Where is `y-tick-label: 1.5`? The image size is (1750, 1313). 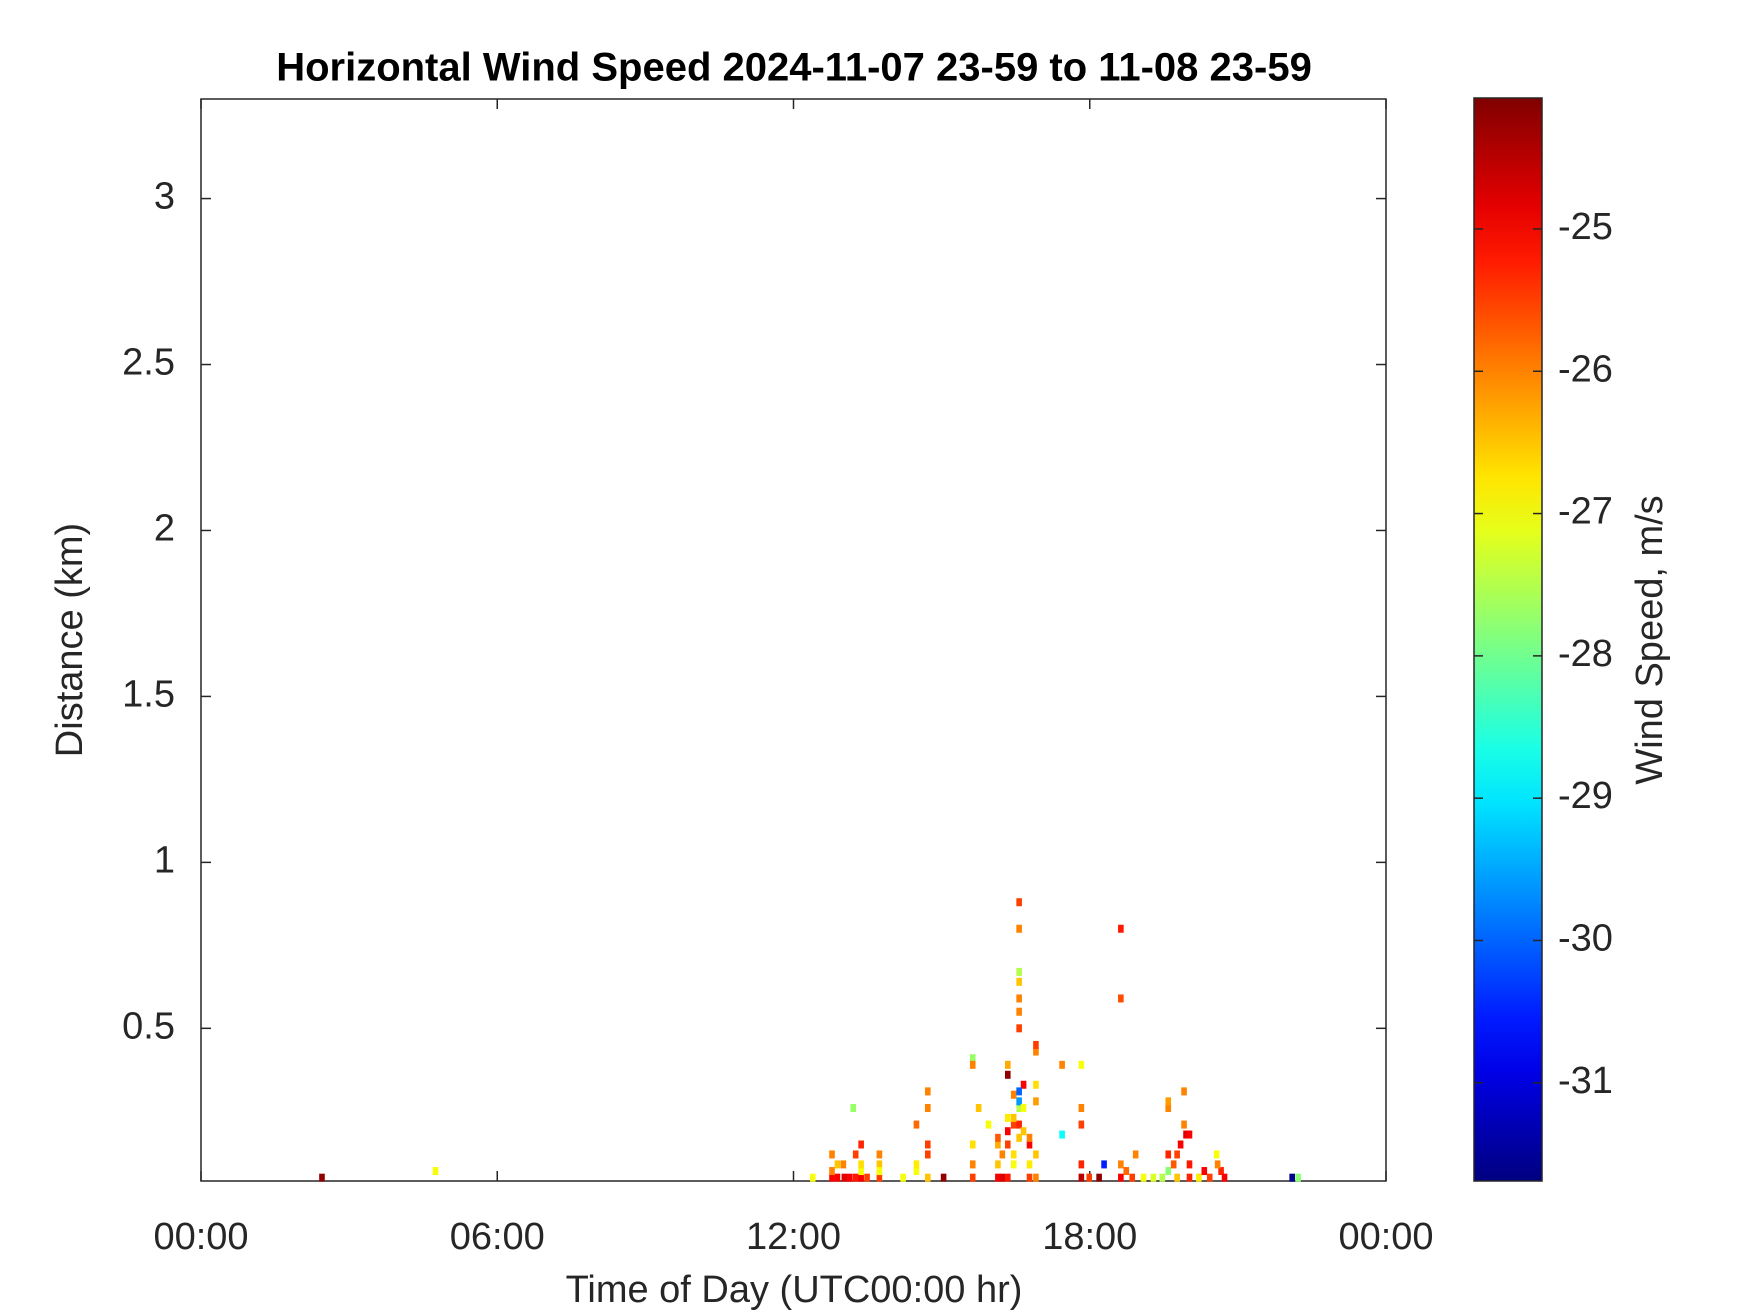 y-tick-label: 1.5 is located at coordinates (148, 694).